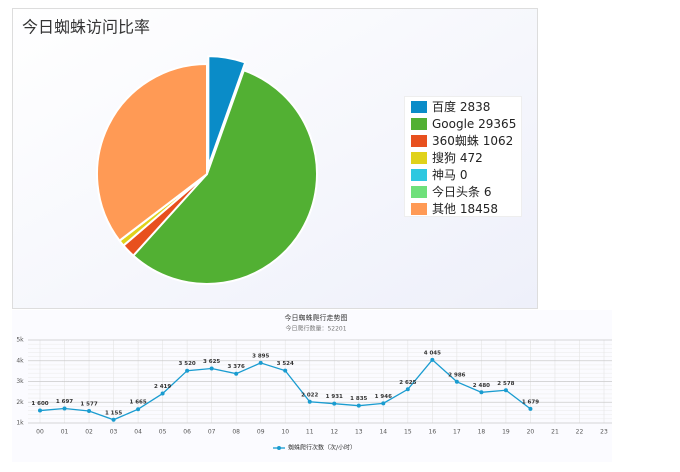  Describe the element at coordinates (475, 107) in the screenshot. I see `legend-value: 2838` at that location.